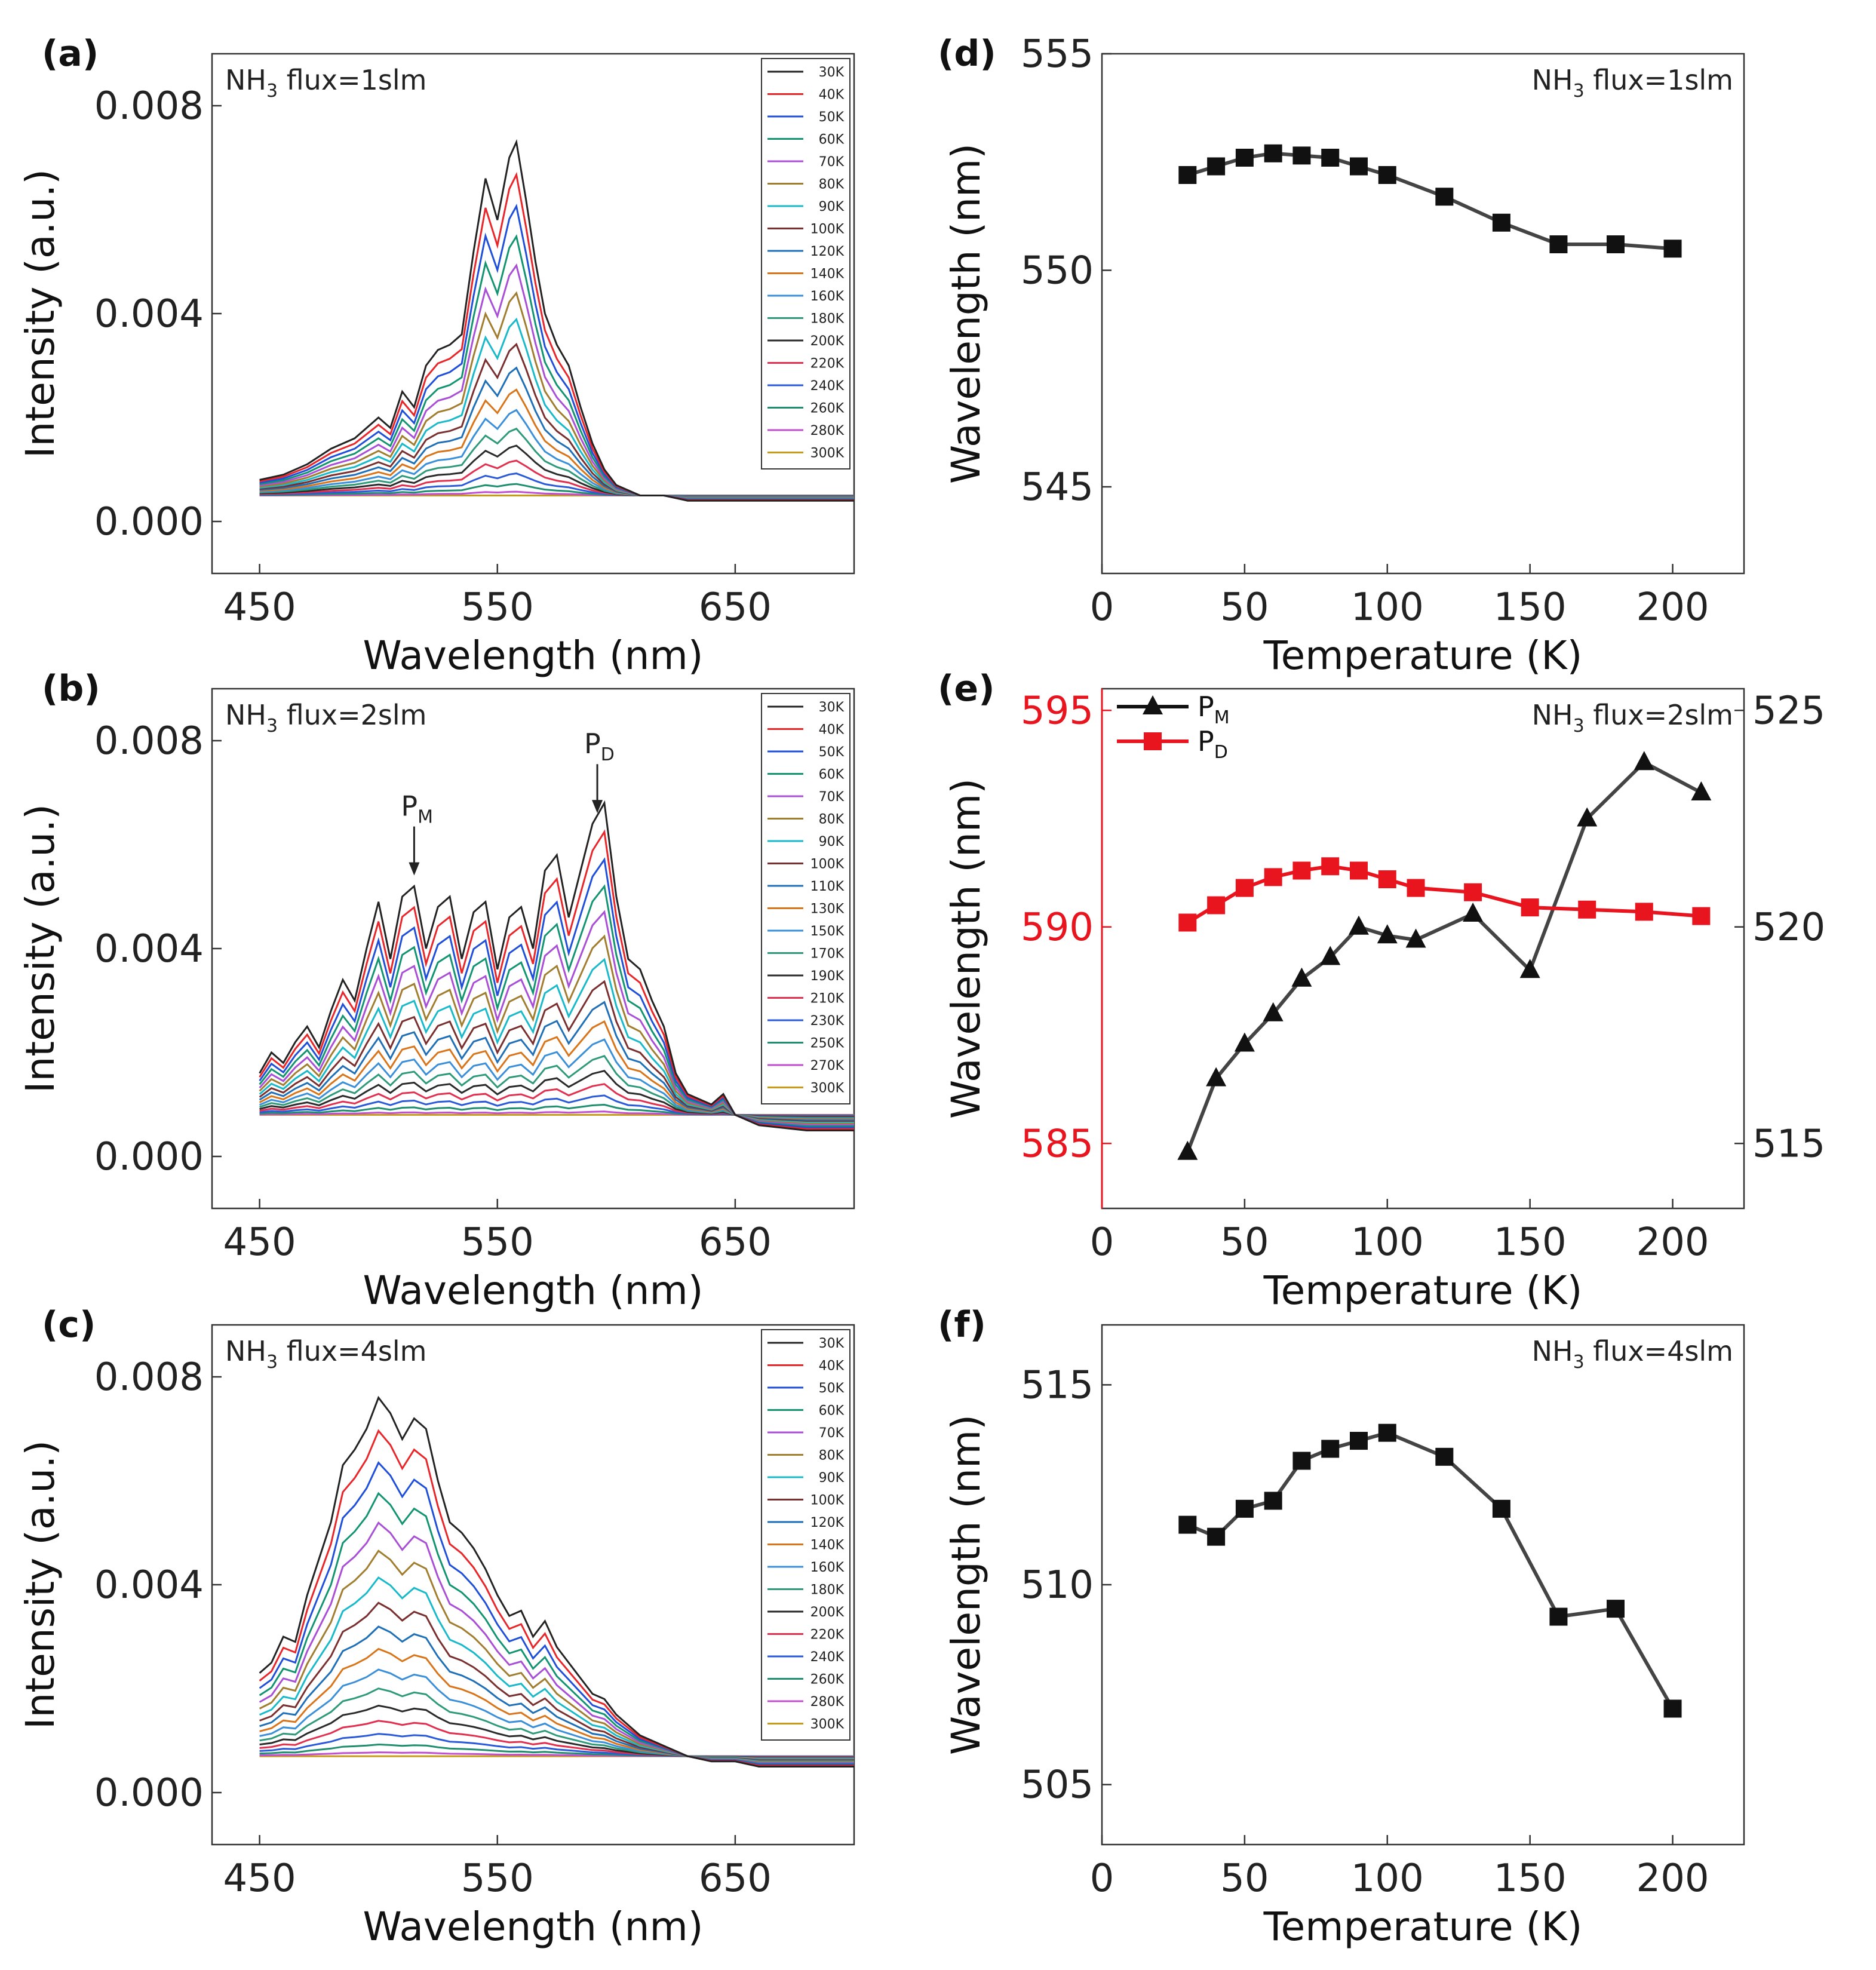 This screenshot has width=1876, height=1970. I want to click on y-tick-label: 0.000, so click(149, 1157).